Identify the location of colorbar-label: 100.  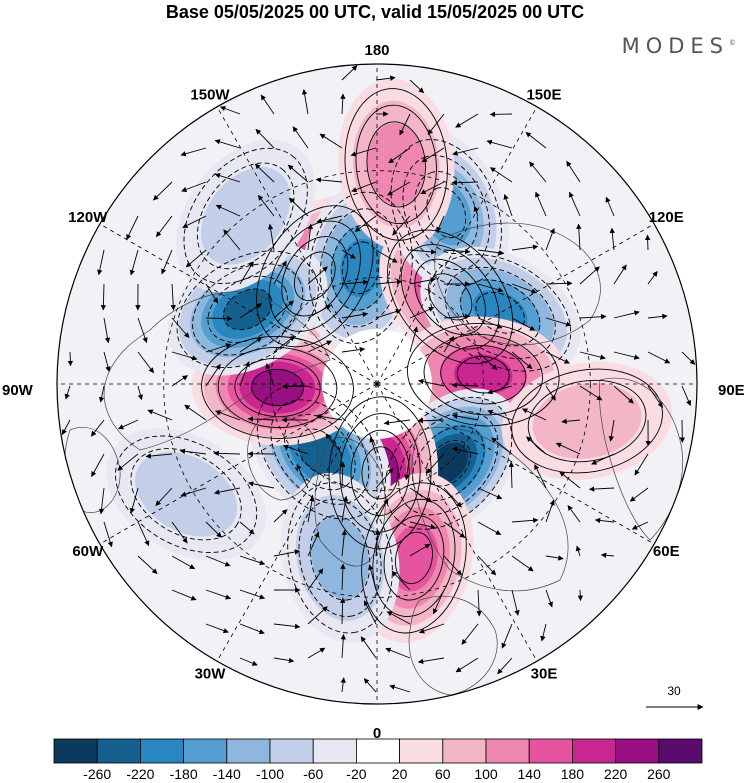
(486, 774).